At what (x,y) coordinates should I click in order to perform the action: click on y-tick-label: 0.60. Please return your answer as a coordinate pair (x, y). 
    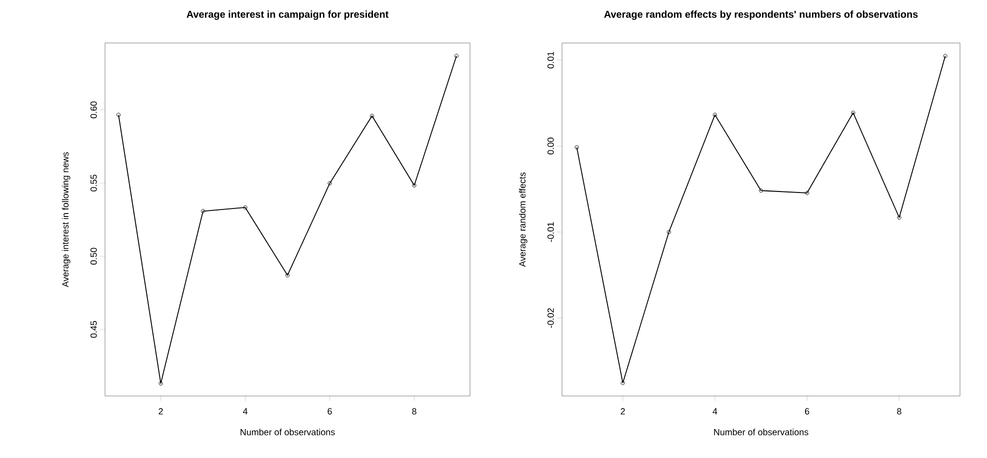
    Looking at the image, I should click on (93, 109).